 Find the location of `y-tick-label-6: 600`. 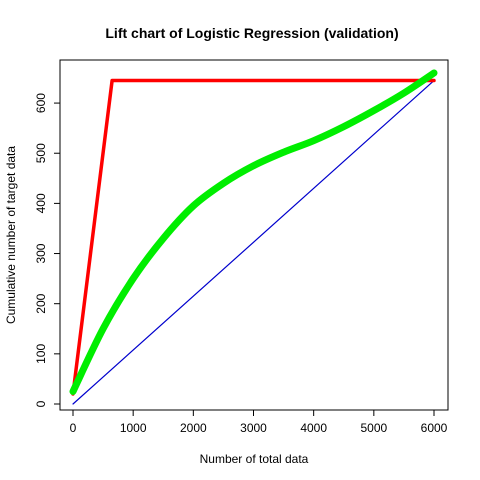

y-tick-label-6: 600 is located at coordinates (41, 103).